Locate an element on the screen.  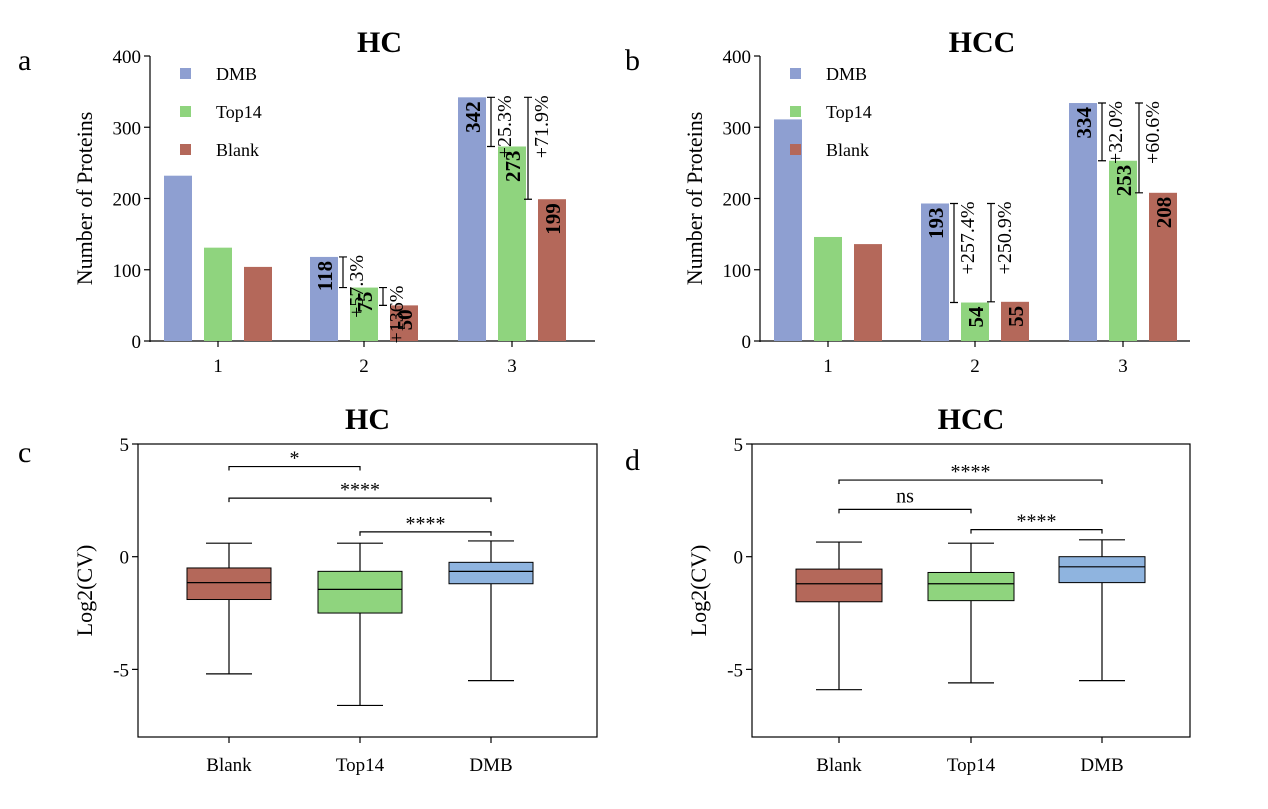
comparison-label: +25.3% is located at coordinates (505, 126).